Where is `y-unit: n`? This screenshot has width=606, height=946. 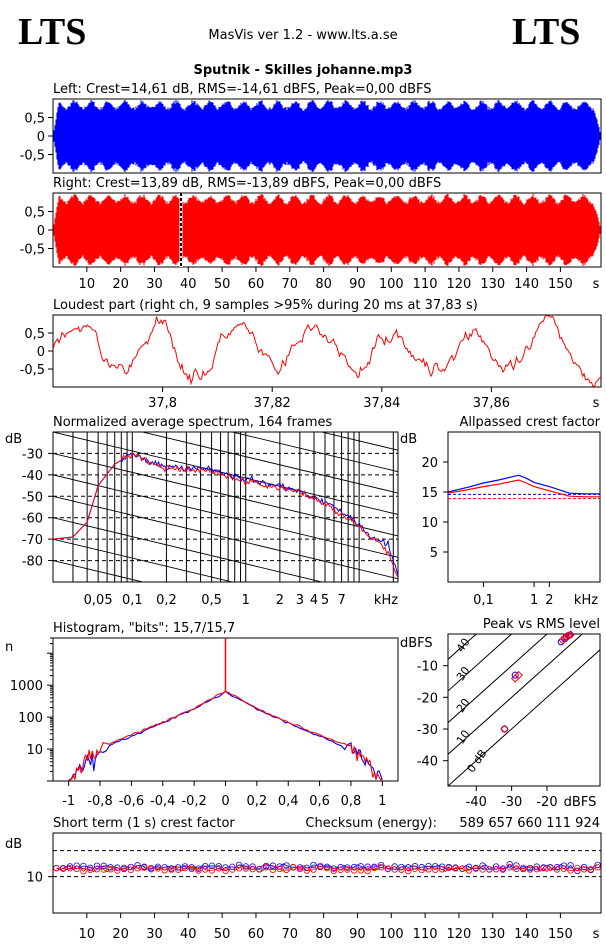 y-unit: n is located at coordinates (9, 647).